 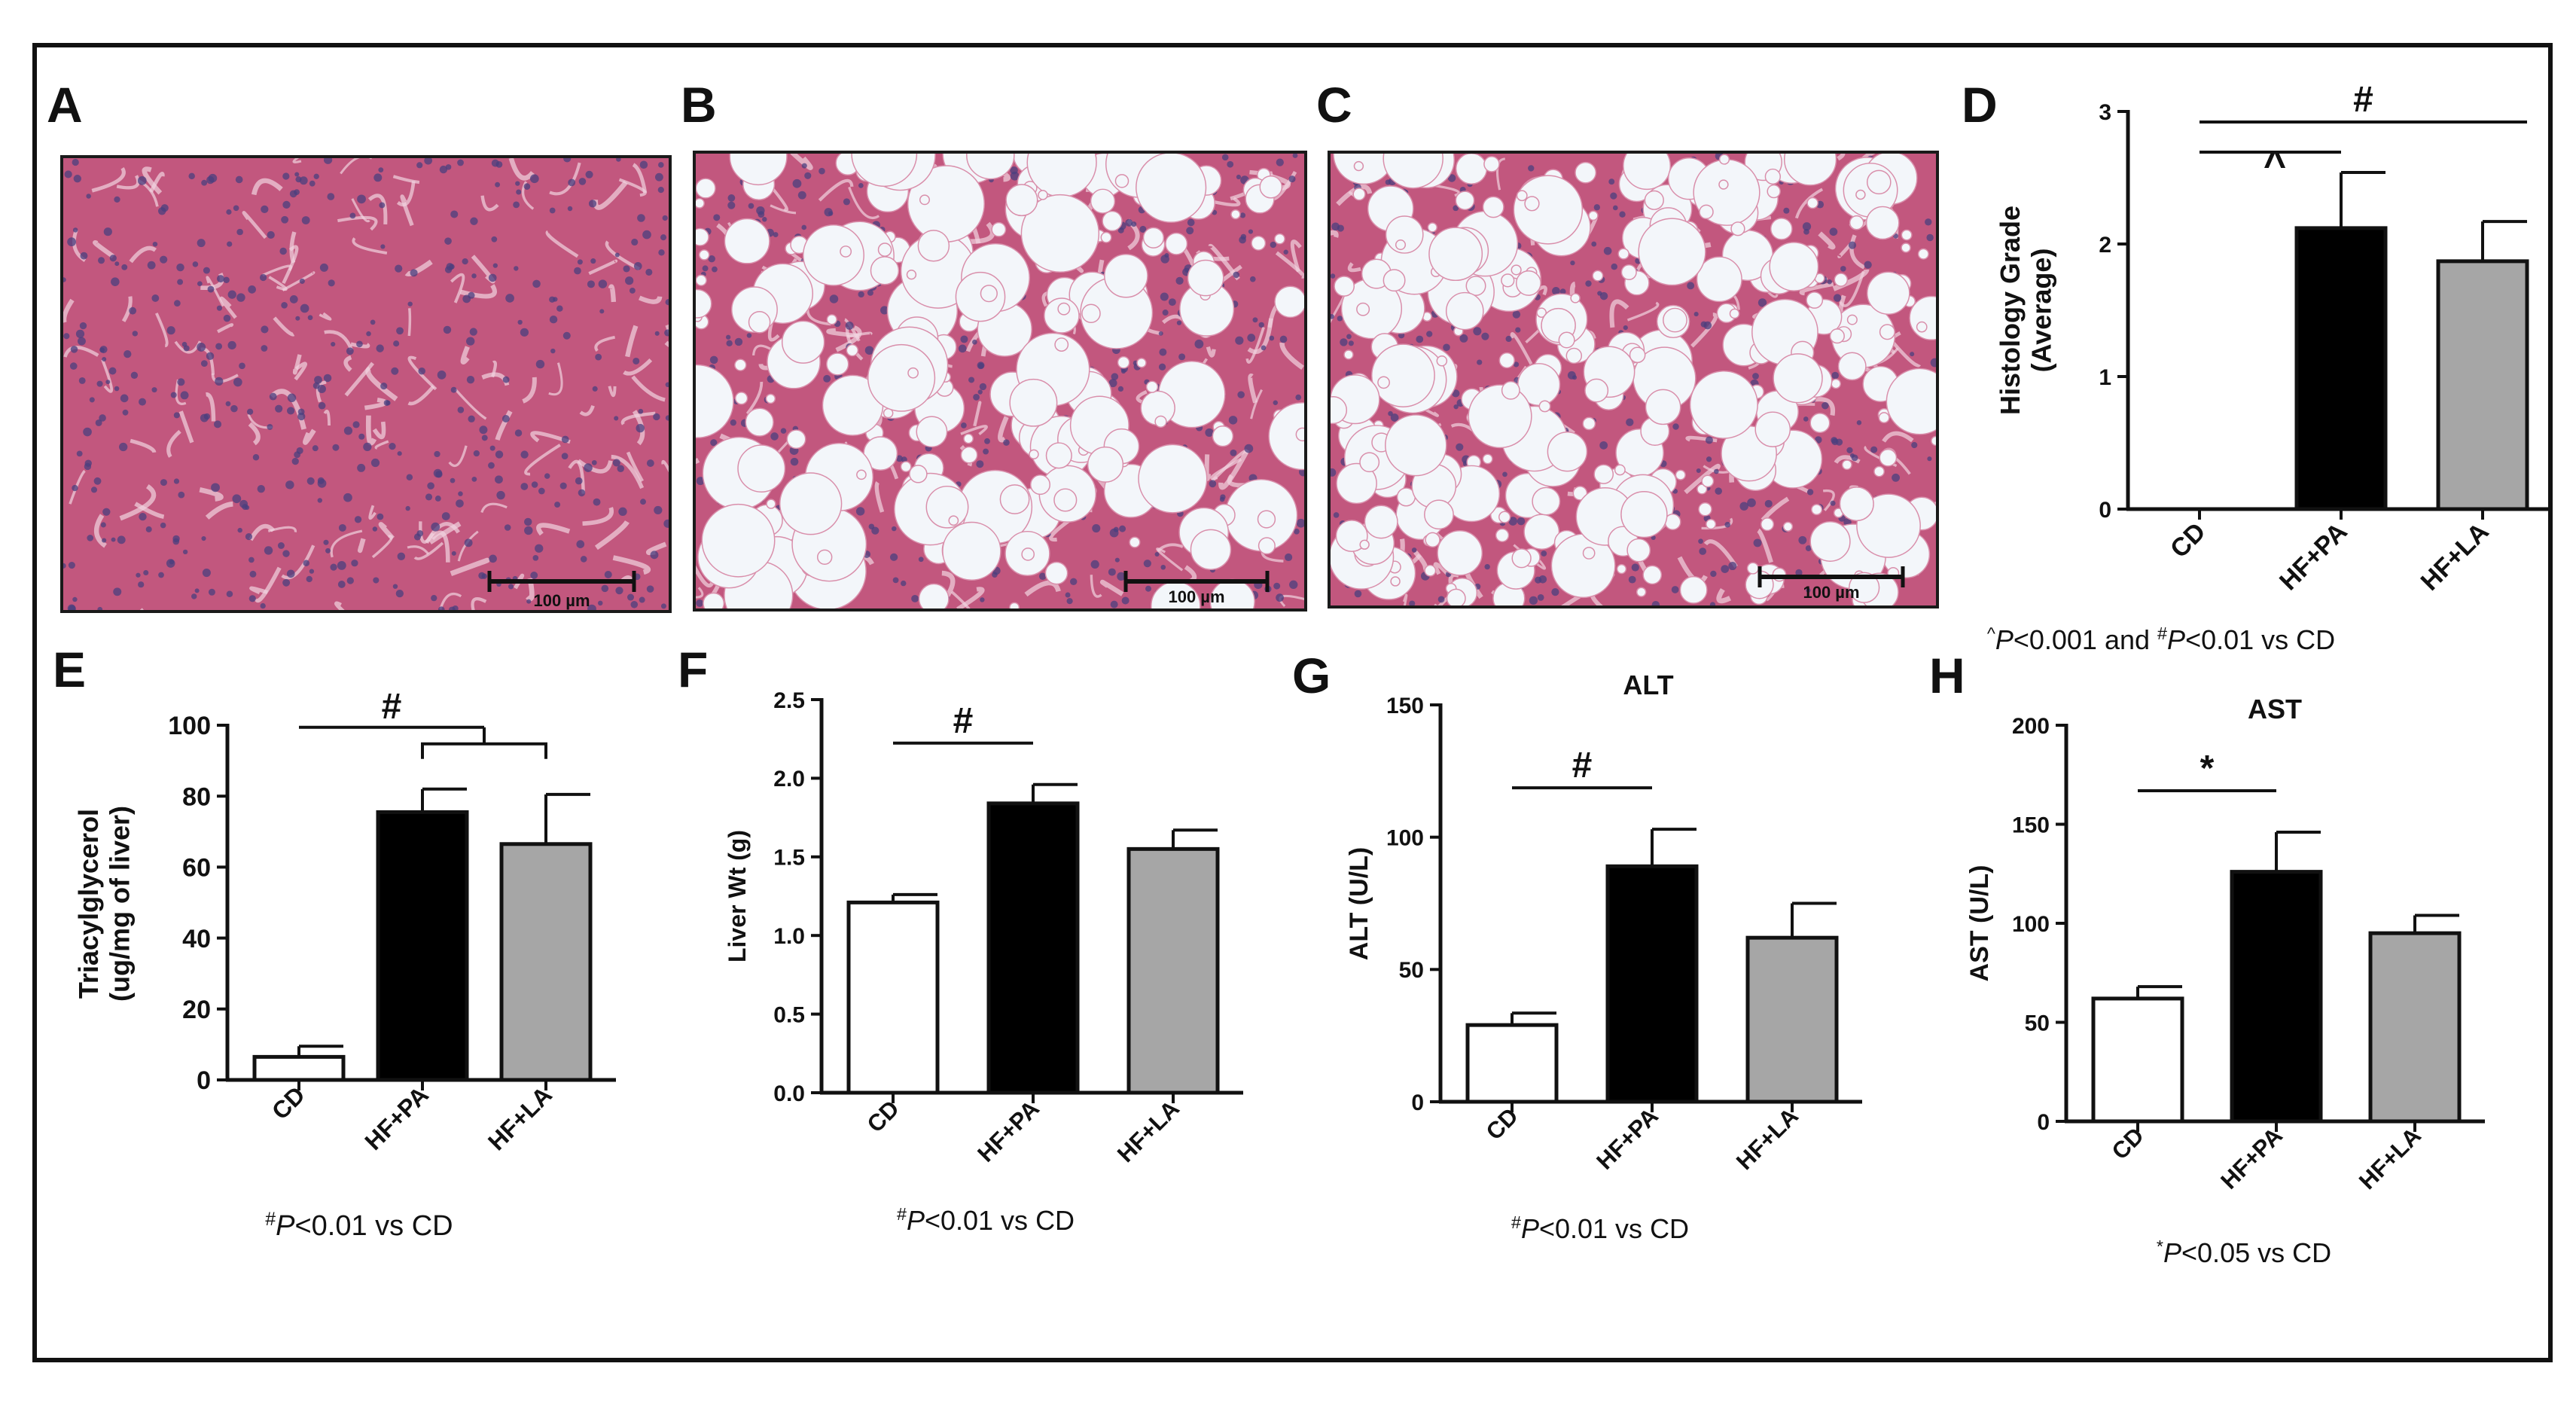 I want to click on significance-symbol-d: #, so click(x=2363, y=100).